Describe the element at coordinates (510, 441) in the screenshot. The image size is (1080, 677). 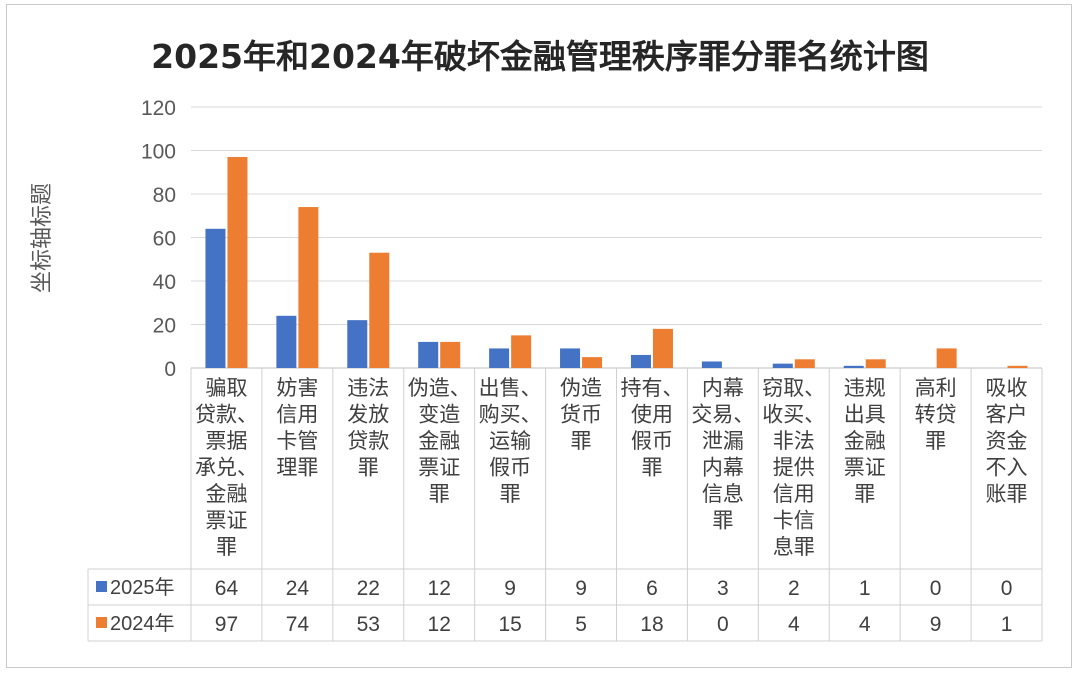
I see `category-label: 出售、购买、运输假币罪` at that location.